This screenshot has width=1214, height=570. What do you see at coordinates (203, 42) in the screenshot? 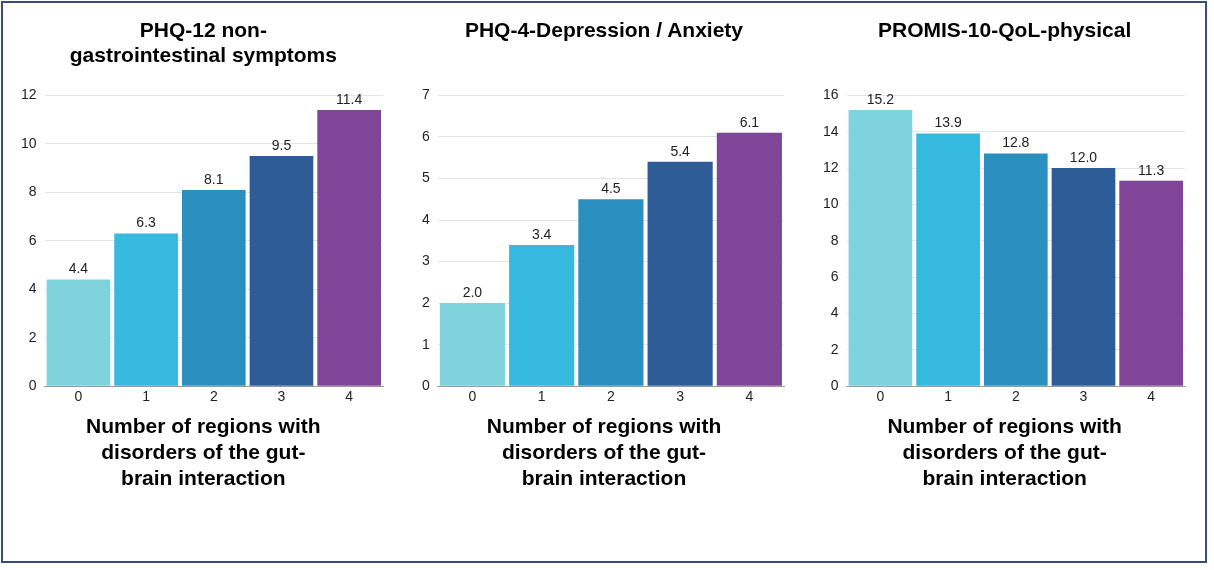
I see `chart-title: PHQ-12 non-gastrointestinal symptoms` at bounding box center [203, 42].